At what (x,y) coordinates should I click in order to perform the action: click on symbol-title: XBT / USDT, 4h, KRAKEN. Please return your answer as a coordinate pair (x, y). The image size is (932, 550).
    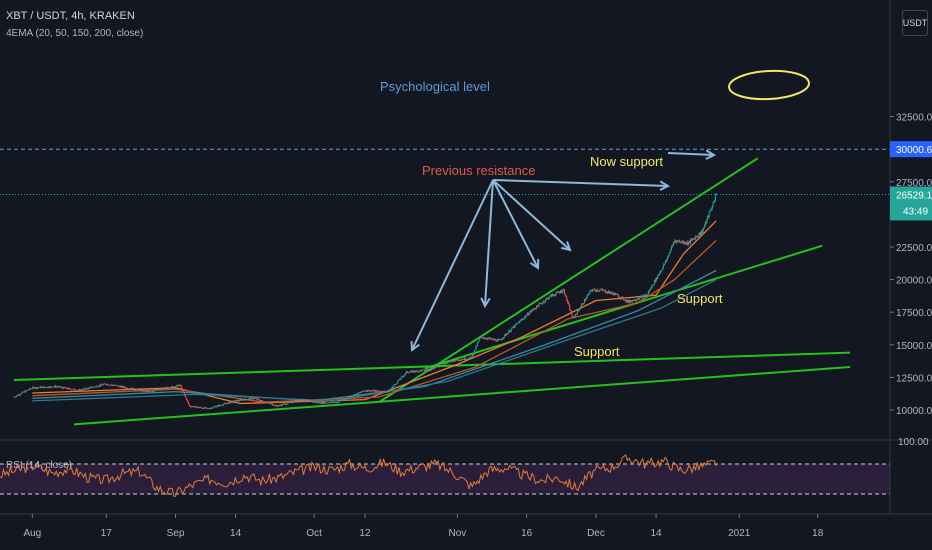
    Looking at the image, I should click on (70, 16).